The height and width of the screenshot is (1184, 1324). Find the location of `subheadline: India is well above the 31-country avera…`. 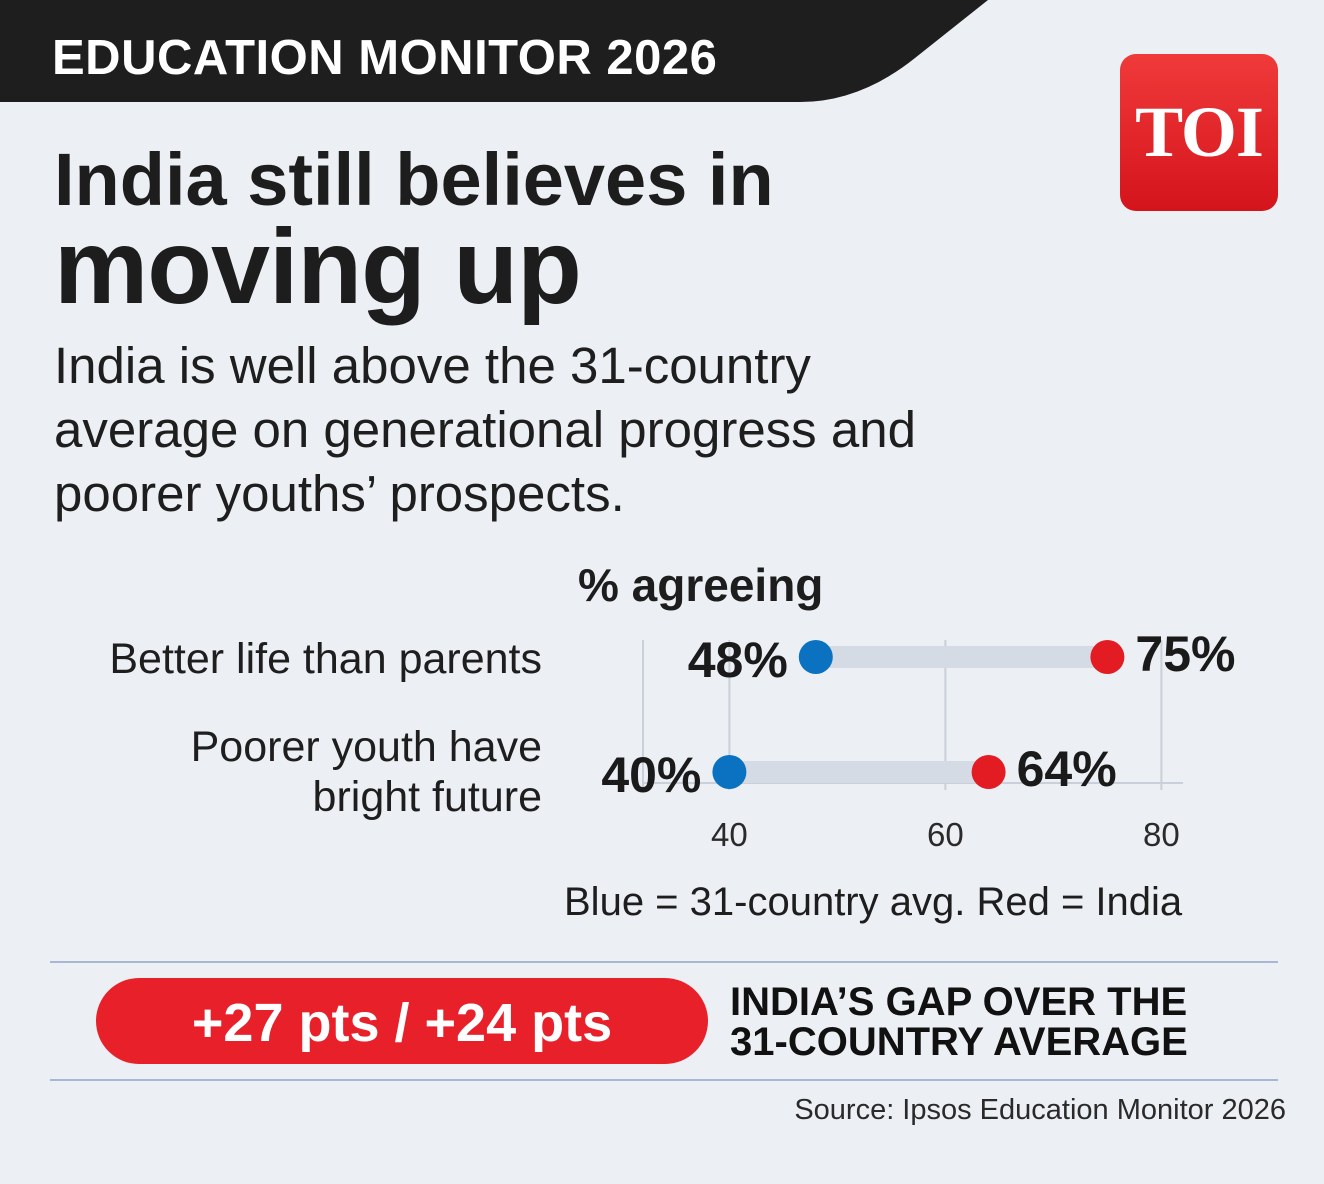

subheadline: India is well above the 31-country avera… is located at coordinates (485, 429).